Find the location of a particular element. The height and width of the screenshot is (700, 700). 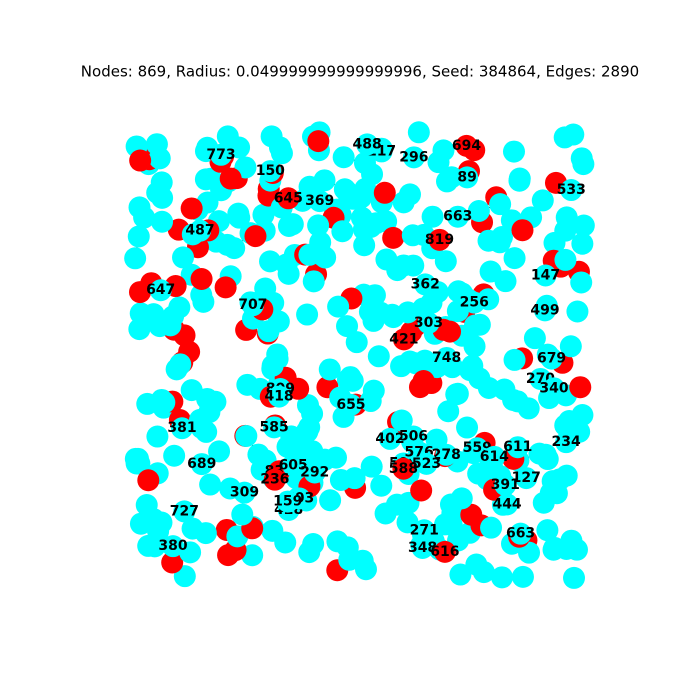

node-label: 727 is located at coordinates (184, 511).